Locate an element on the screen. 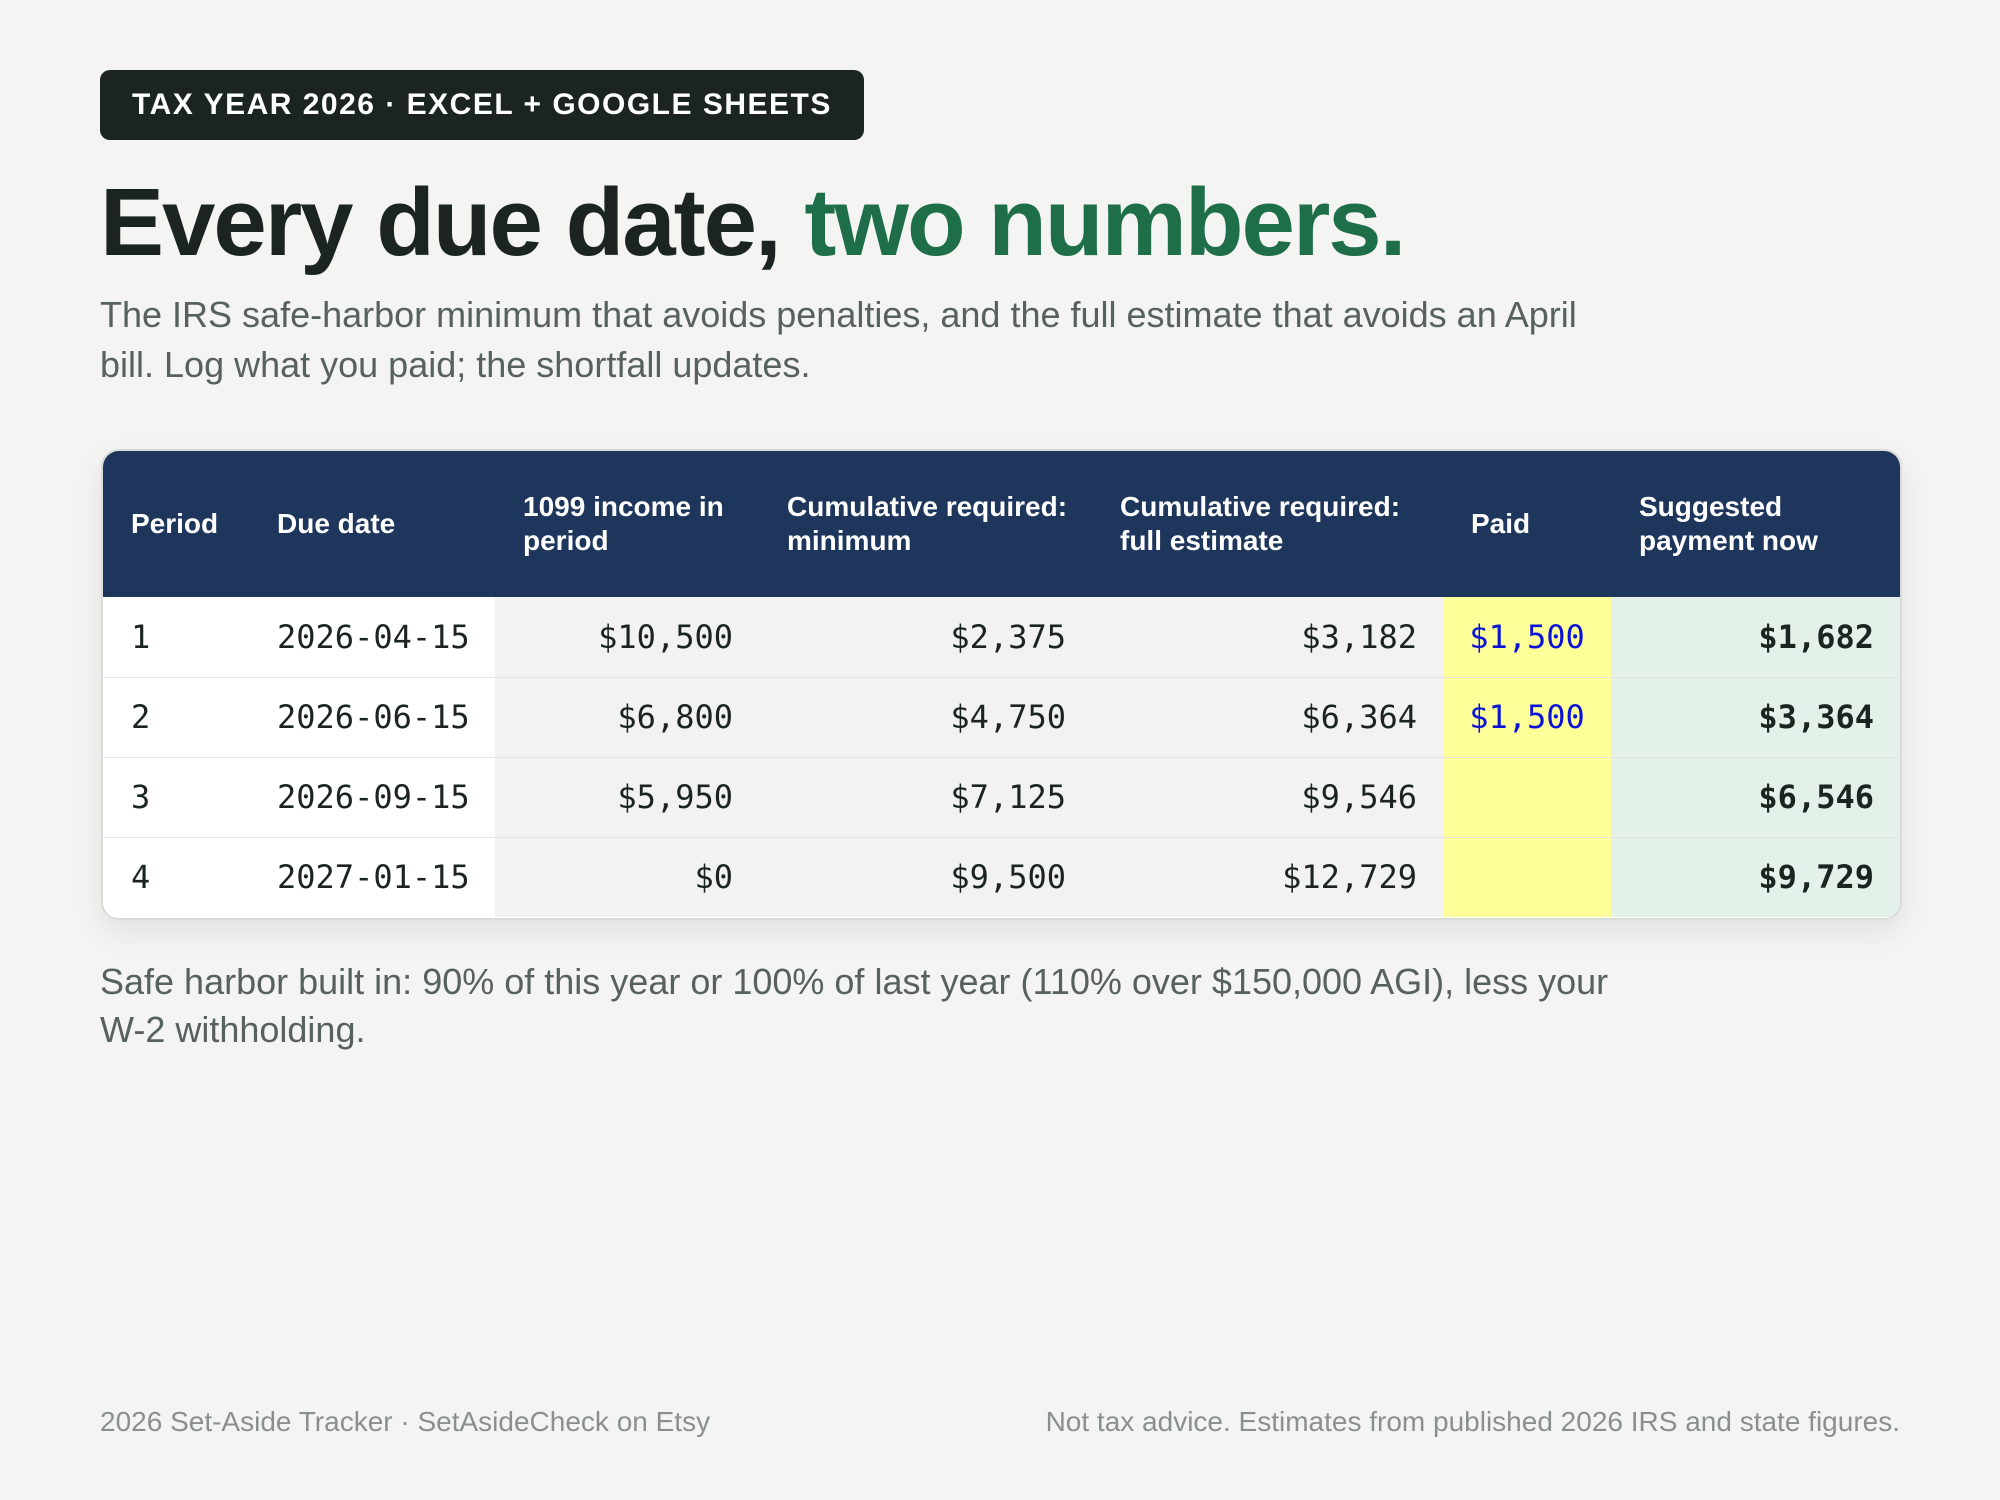 The image size is (2000, 1500). page-title-accent: two numbers. is located at coordinates (1105, 222).